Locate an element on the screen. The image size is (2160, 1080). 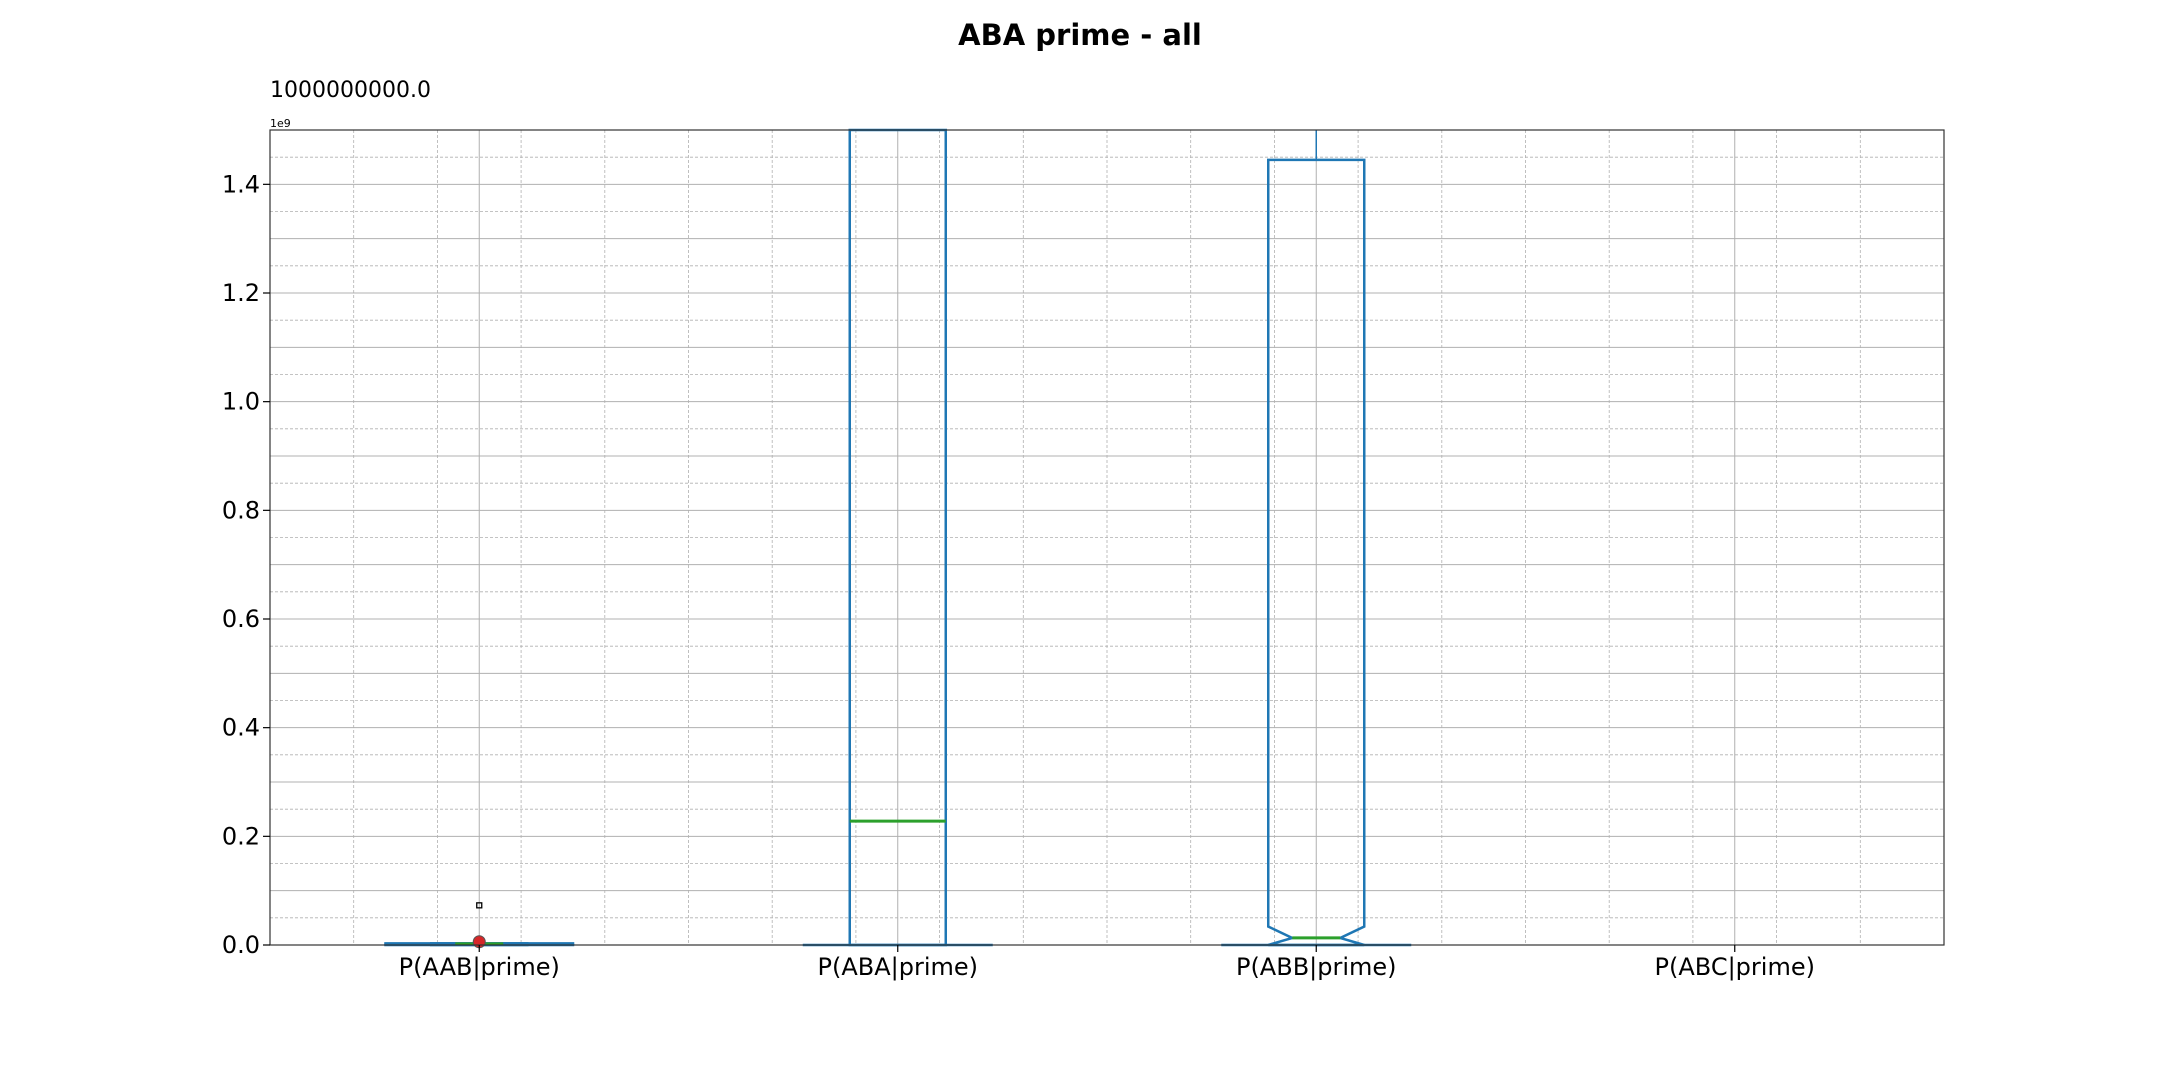
y-tick-label: 1.0 is located at coordinates (241, 402).